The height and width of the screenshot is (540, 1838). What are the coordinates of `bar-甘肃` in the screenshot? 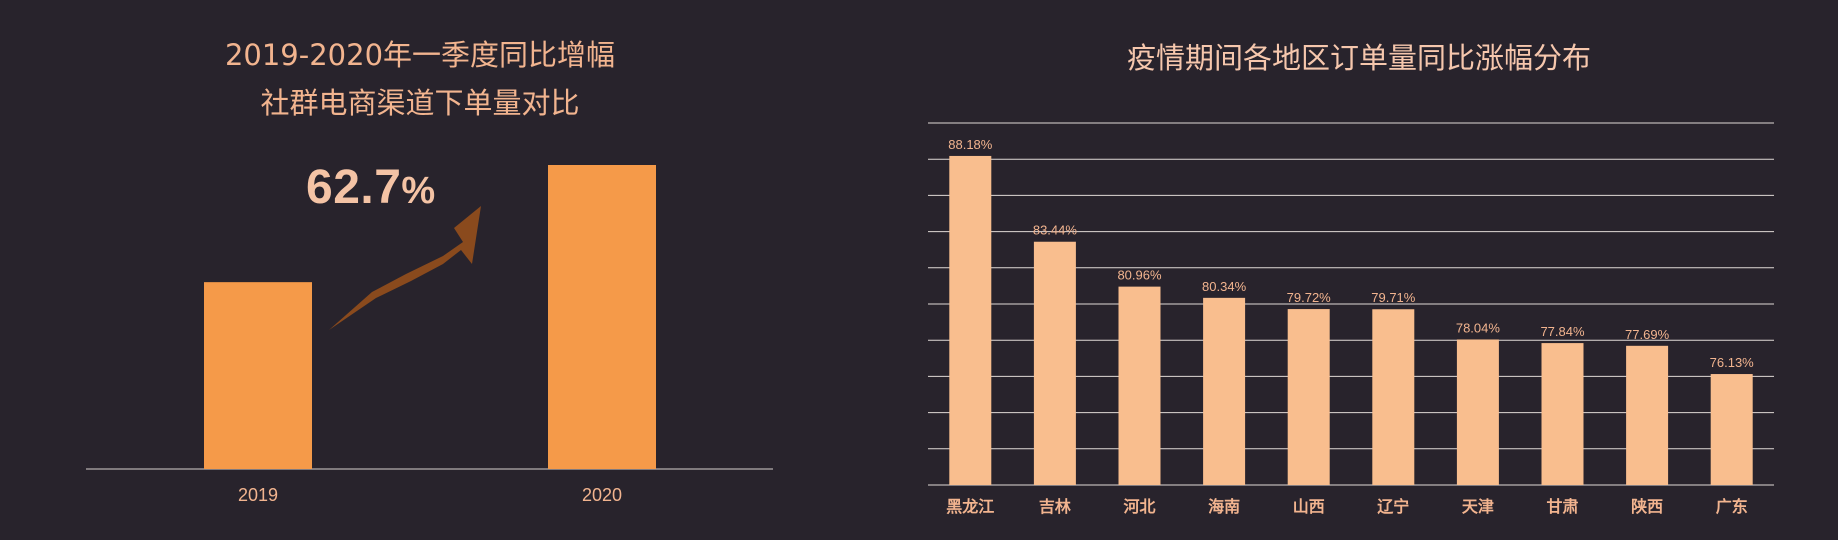 It's located at (1562, 414).